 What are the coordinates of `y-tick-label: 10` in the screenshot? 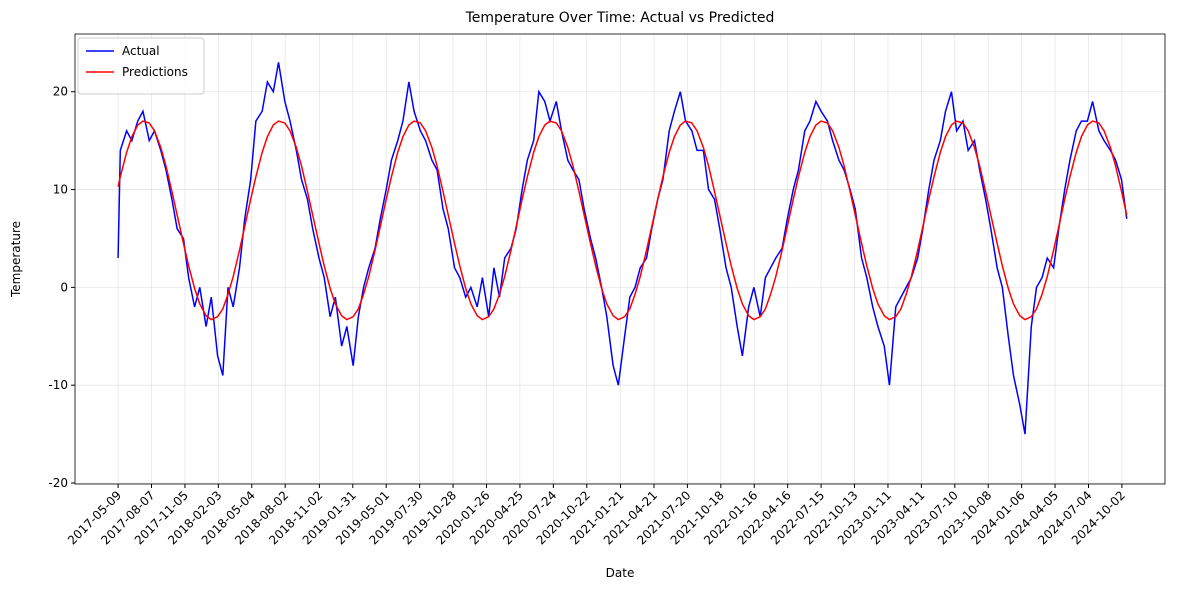 It's located at (60, 190).